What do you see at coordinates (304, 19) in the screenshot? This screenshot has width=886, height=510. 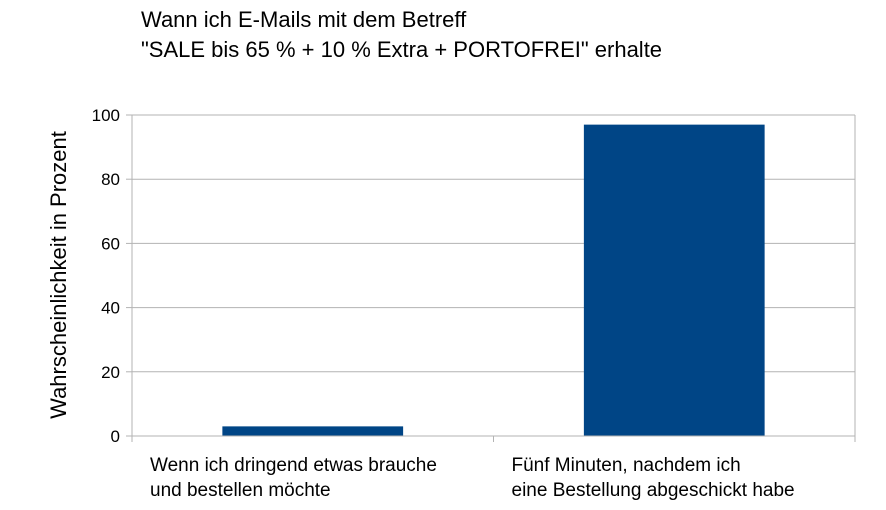 I see `chart-title-line-1: Wann ich E-Mails mit dem Betreff` at bounding box center [304, 19].